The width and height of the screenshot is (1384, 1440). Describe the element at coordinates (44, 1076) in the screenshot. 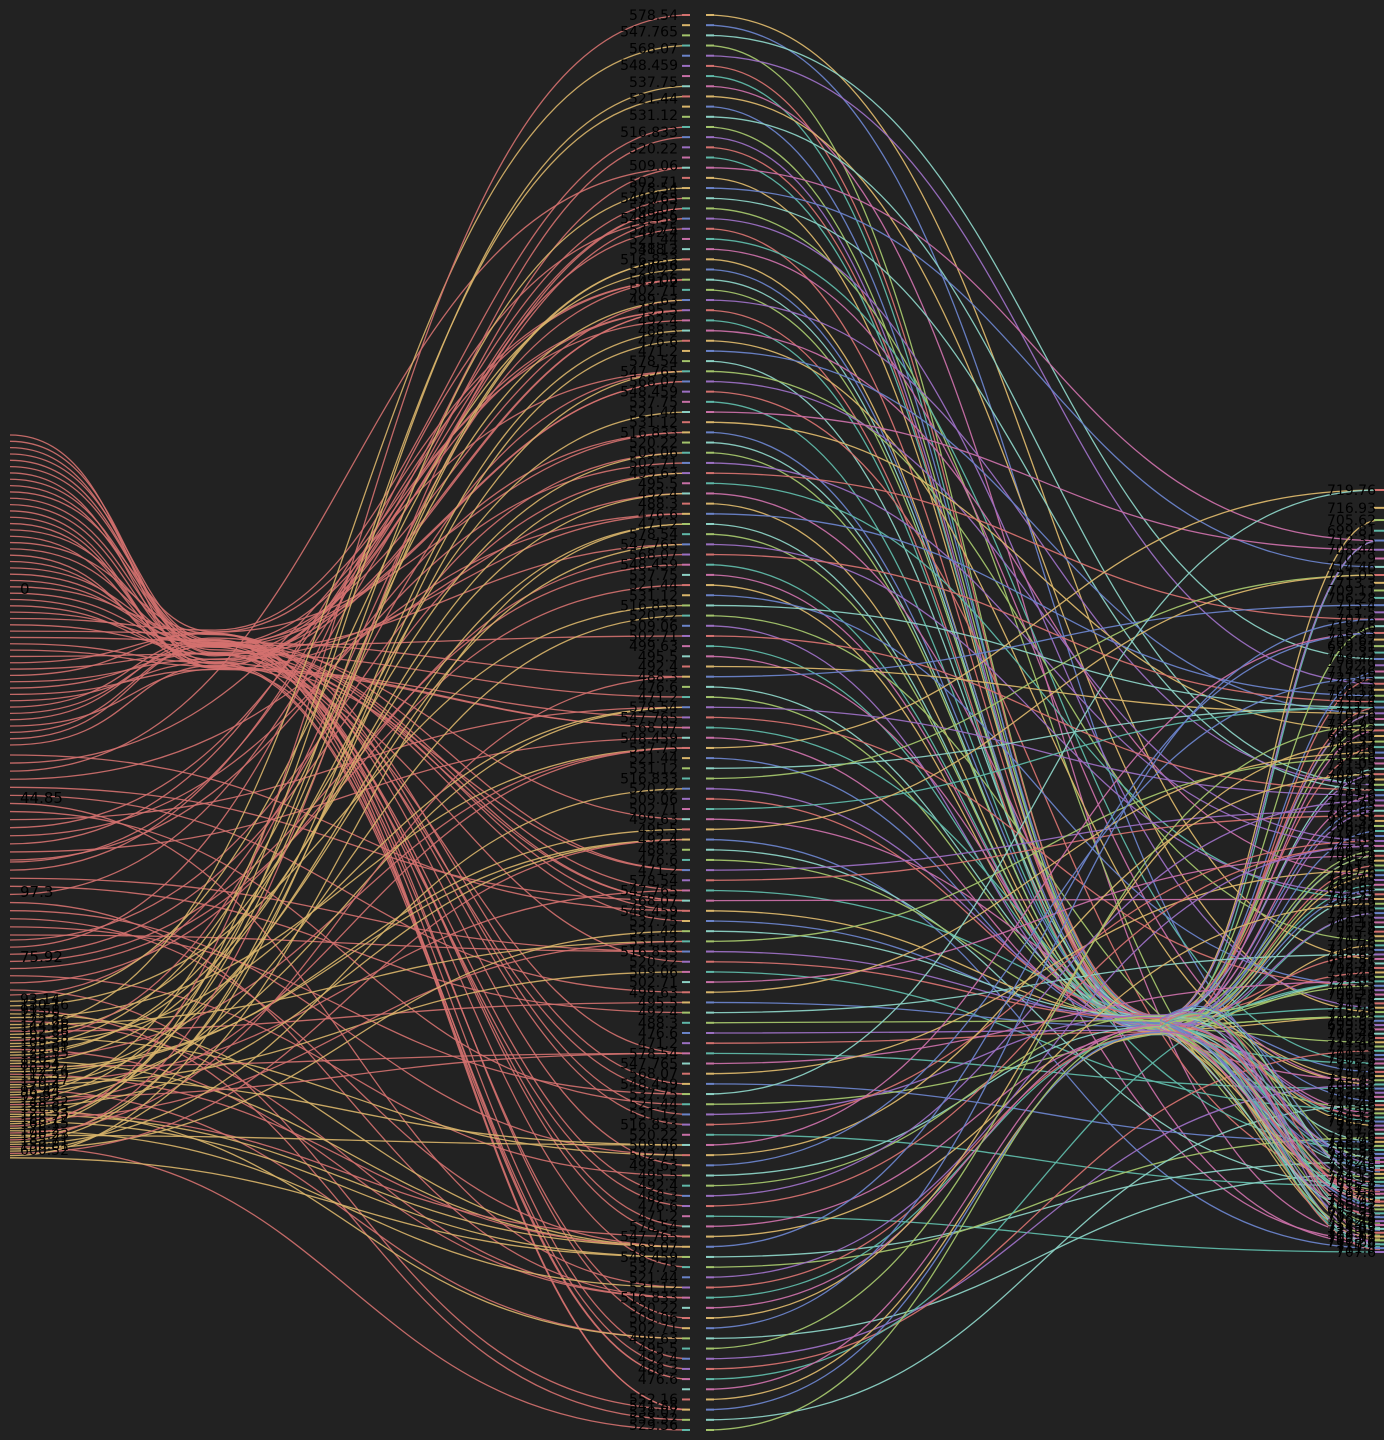

I see `left-cluster-label: 117.59` at that location.